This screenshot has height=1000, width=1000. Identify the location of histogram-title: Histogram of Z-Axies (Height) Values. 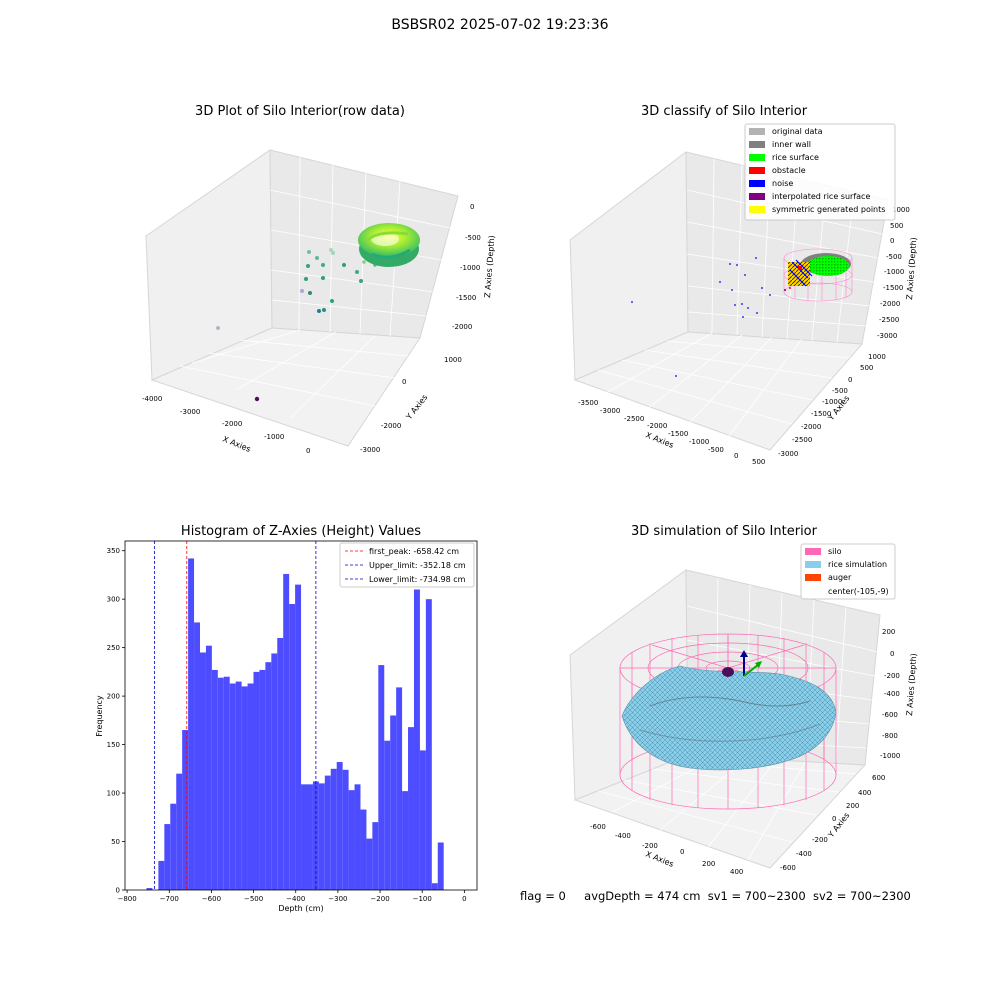
(301, 531).